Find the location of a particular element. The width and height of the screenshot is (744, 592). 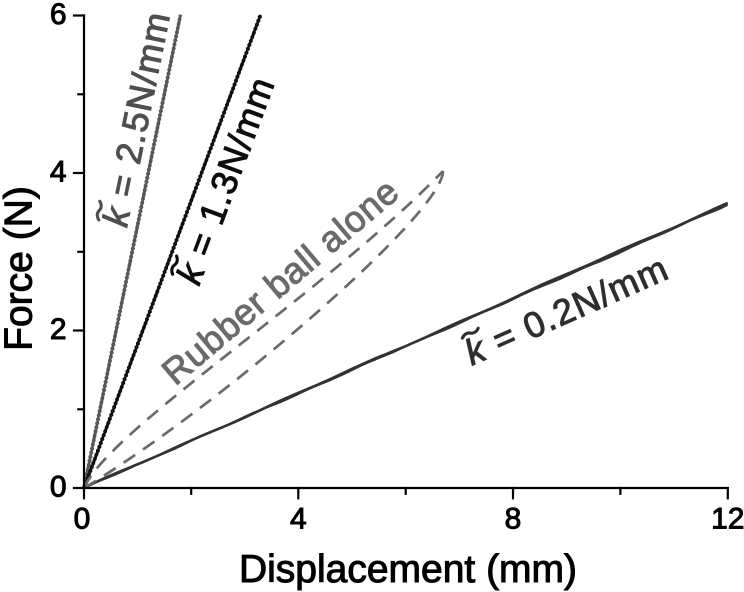

svg-text: Force (N) is located at coordinates (20, 268).